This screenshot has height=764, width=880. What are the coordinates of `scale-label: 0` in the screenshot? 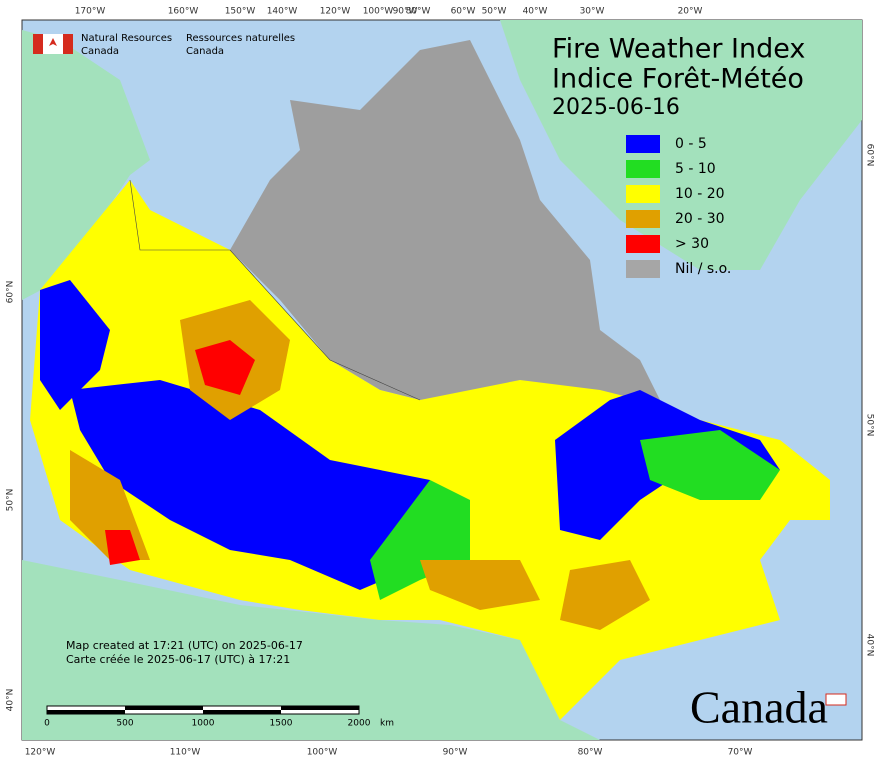 It's located at (47, 724).